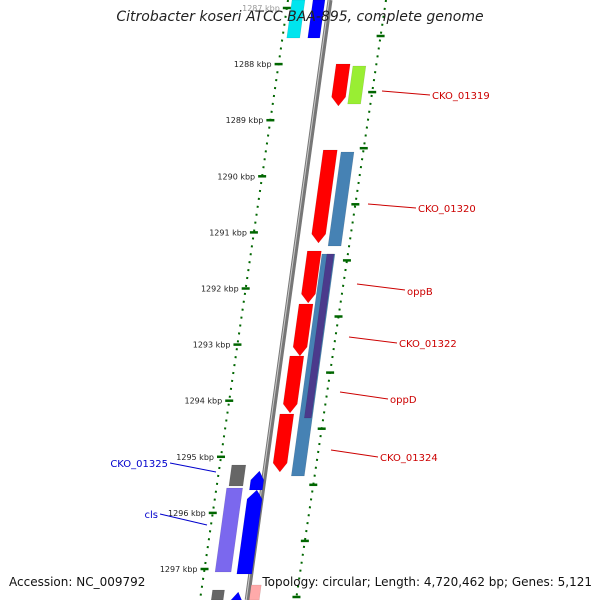 The width and height of the screenshot is (600, 604). What do you see at coordinates (311, 277) in the screenshot?
I see `cds-oppb` at bounding box center [311, 277].